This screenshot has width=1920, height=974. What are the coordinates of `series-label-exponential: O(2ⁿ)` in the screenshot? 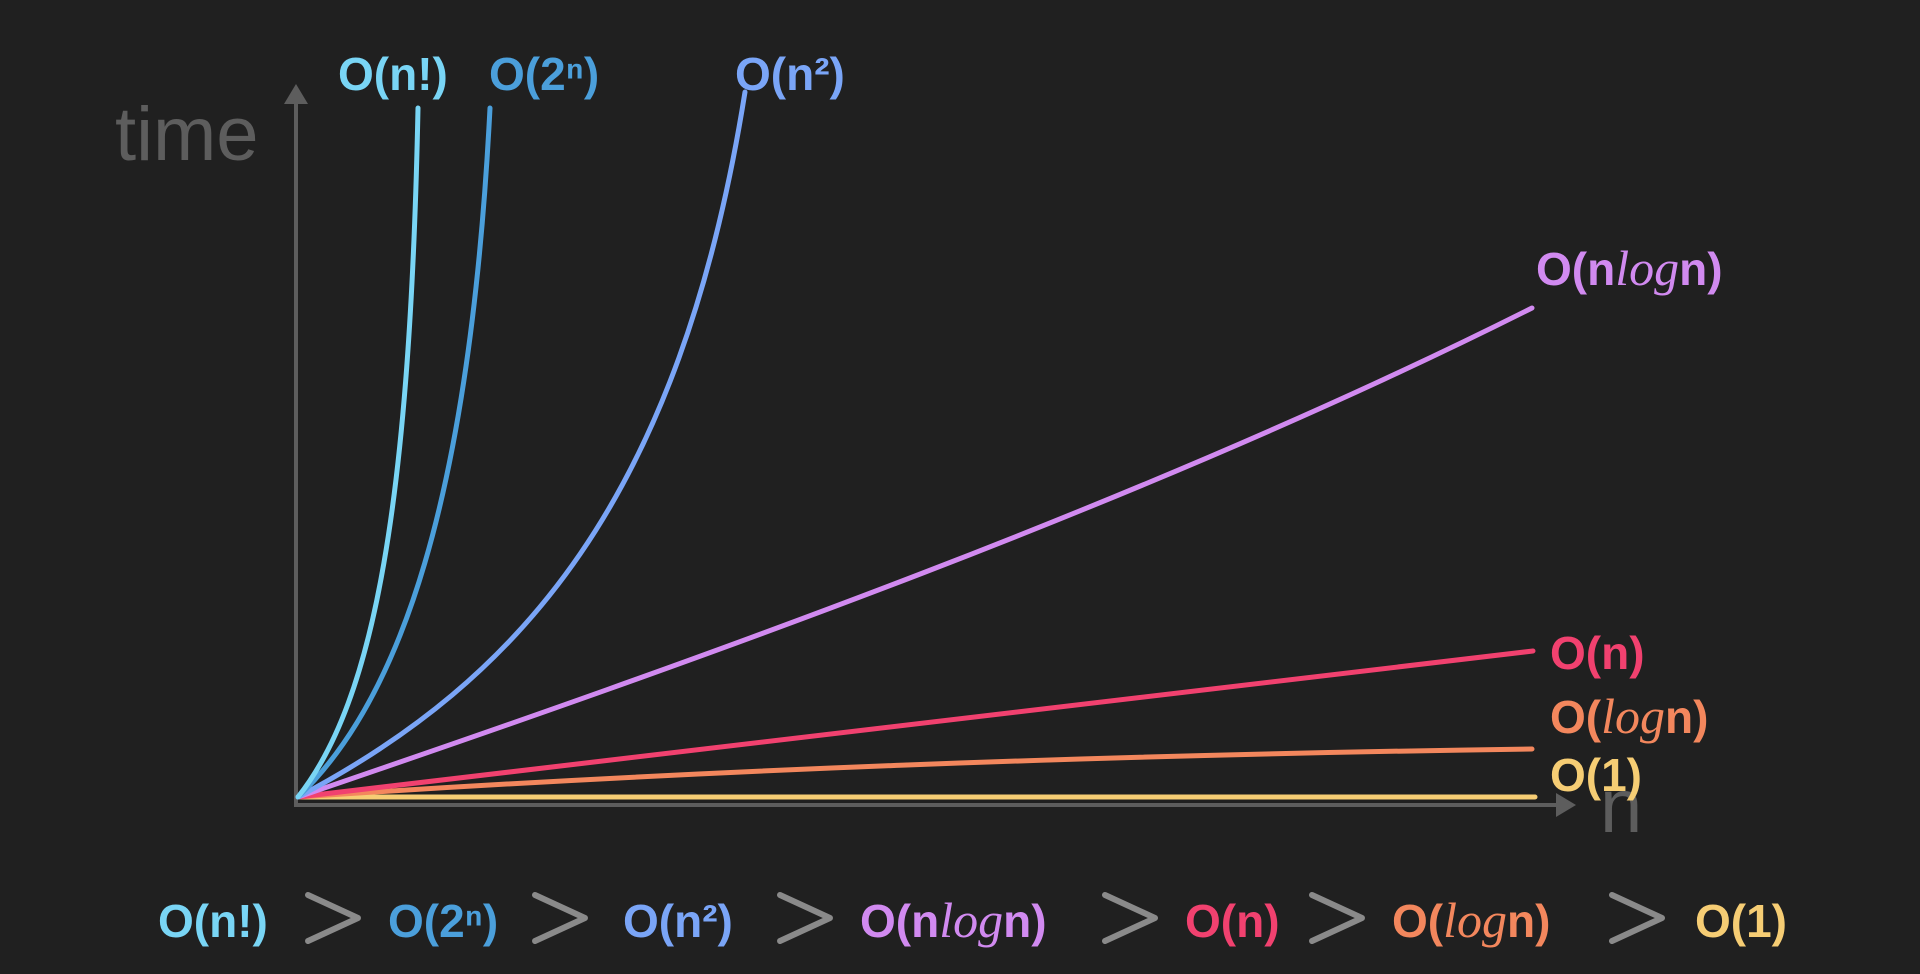 It's located at (544, 74).